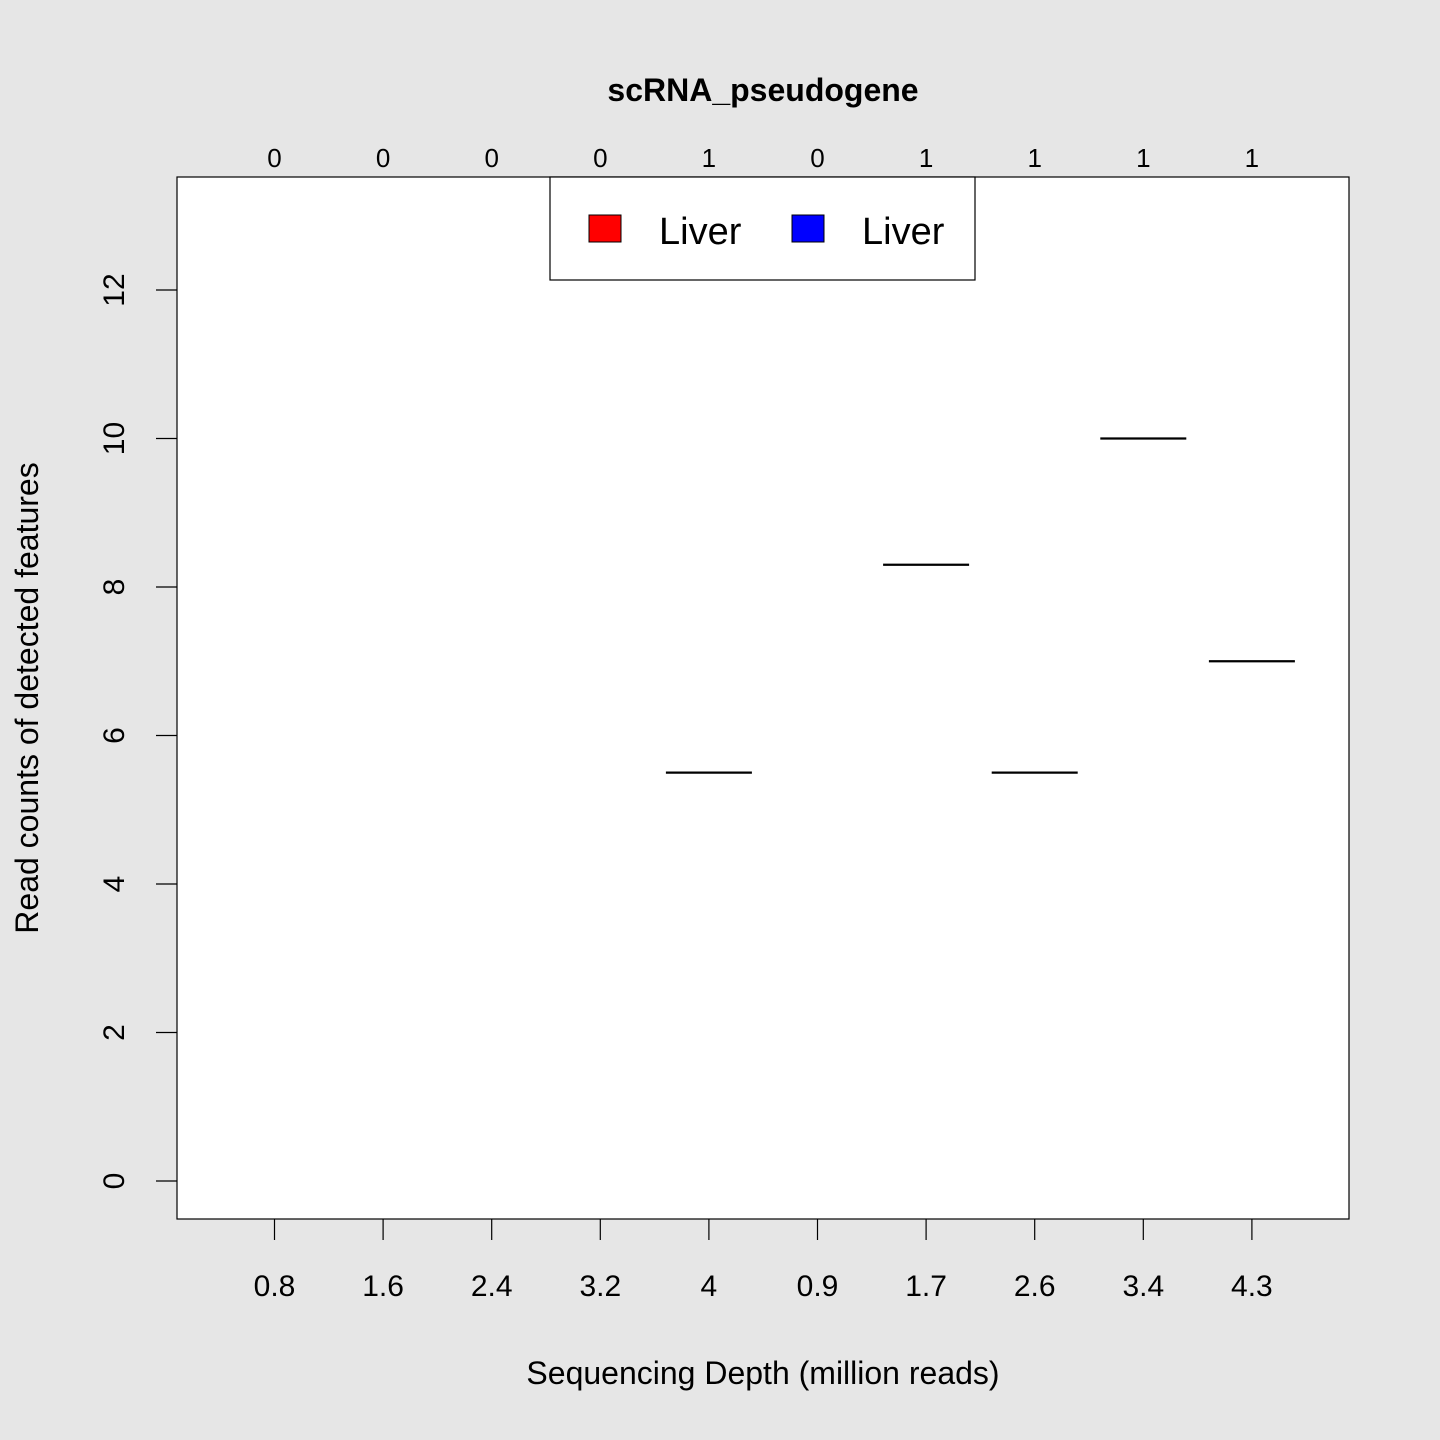  What do you see at coordinates (600, 1286) in the screenshot?
I see `x-tick-label: 3.2` at bounding box center [600, 1286].